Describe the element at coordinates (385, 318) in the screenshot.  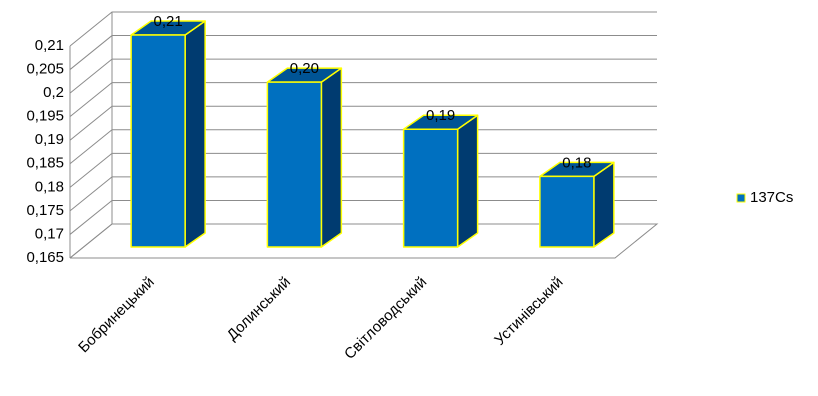
I see `x-tick-label: Світловодський` at that location.